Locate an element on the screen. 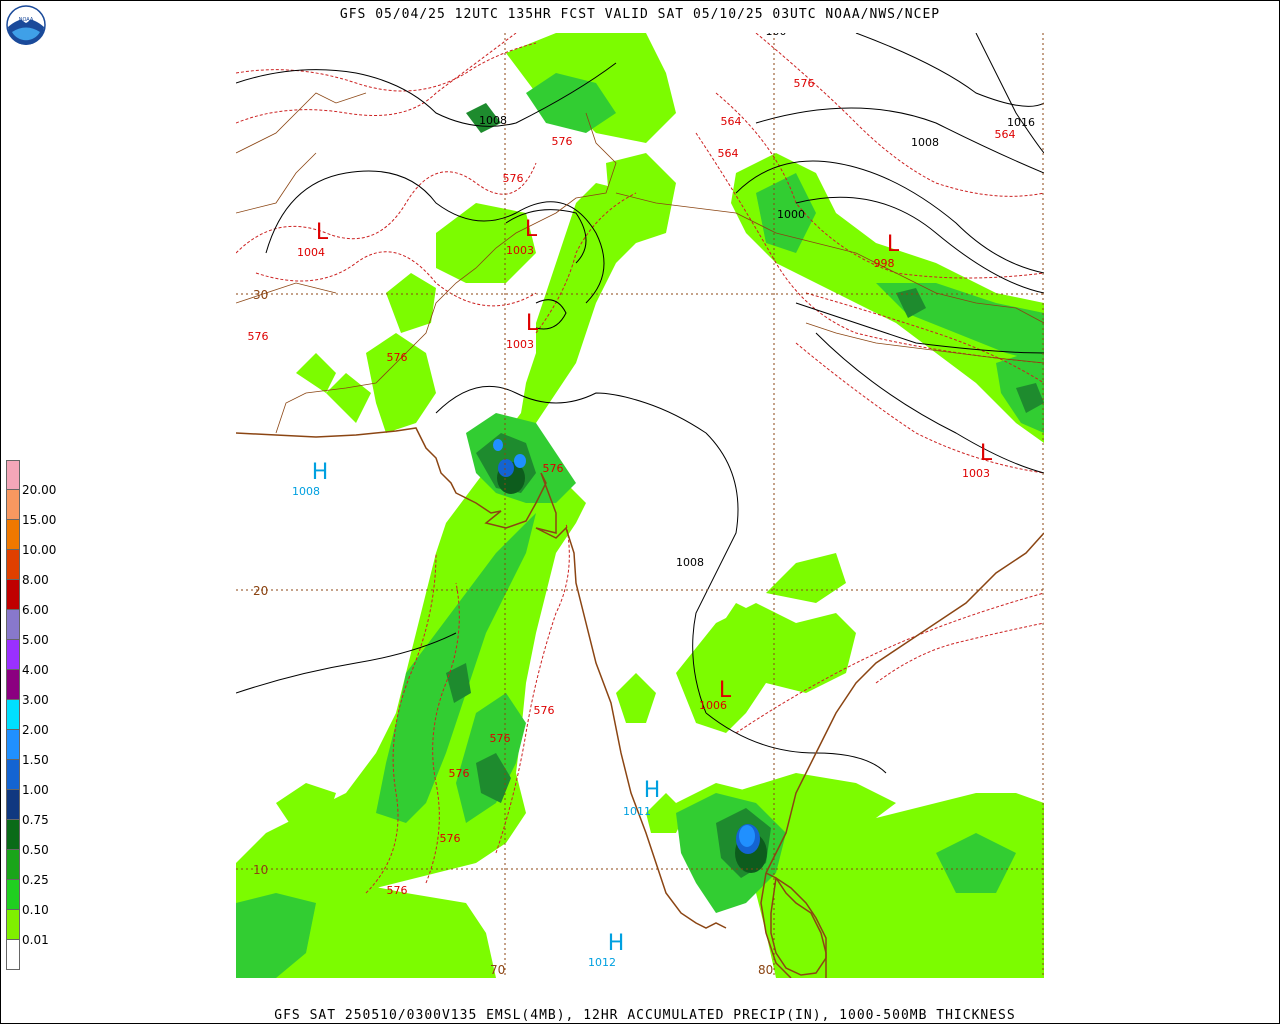 The image size is (1280, 1024). isobar-label: 1016 is located at coordinates (1021, 122).